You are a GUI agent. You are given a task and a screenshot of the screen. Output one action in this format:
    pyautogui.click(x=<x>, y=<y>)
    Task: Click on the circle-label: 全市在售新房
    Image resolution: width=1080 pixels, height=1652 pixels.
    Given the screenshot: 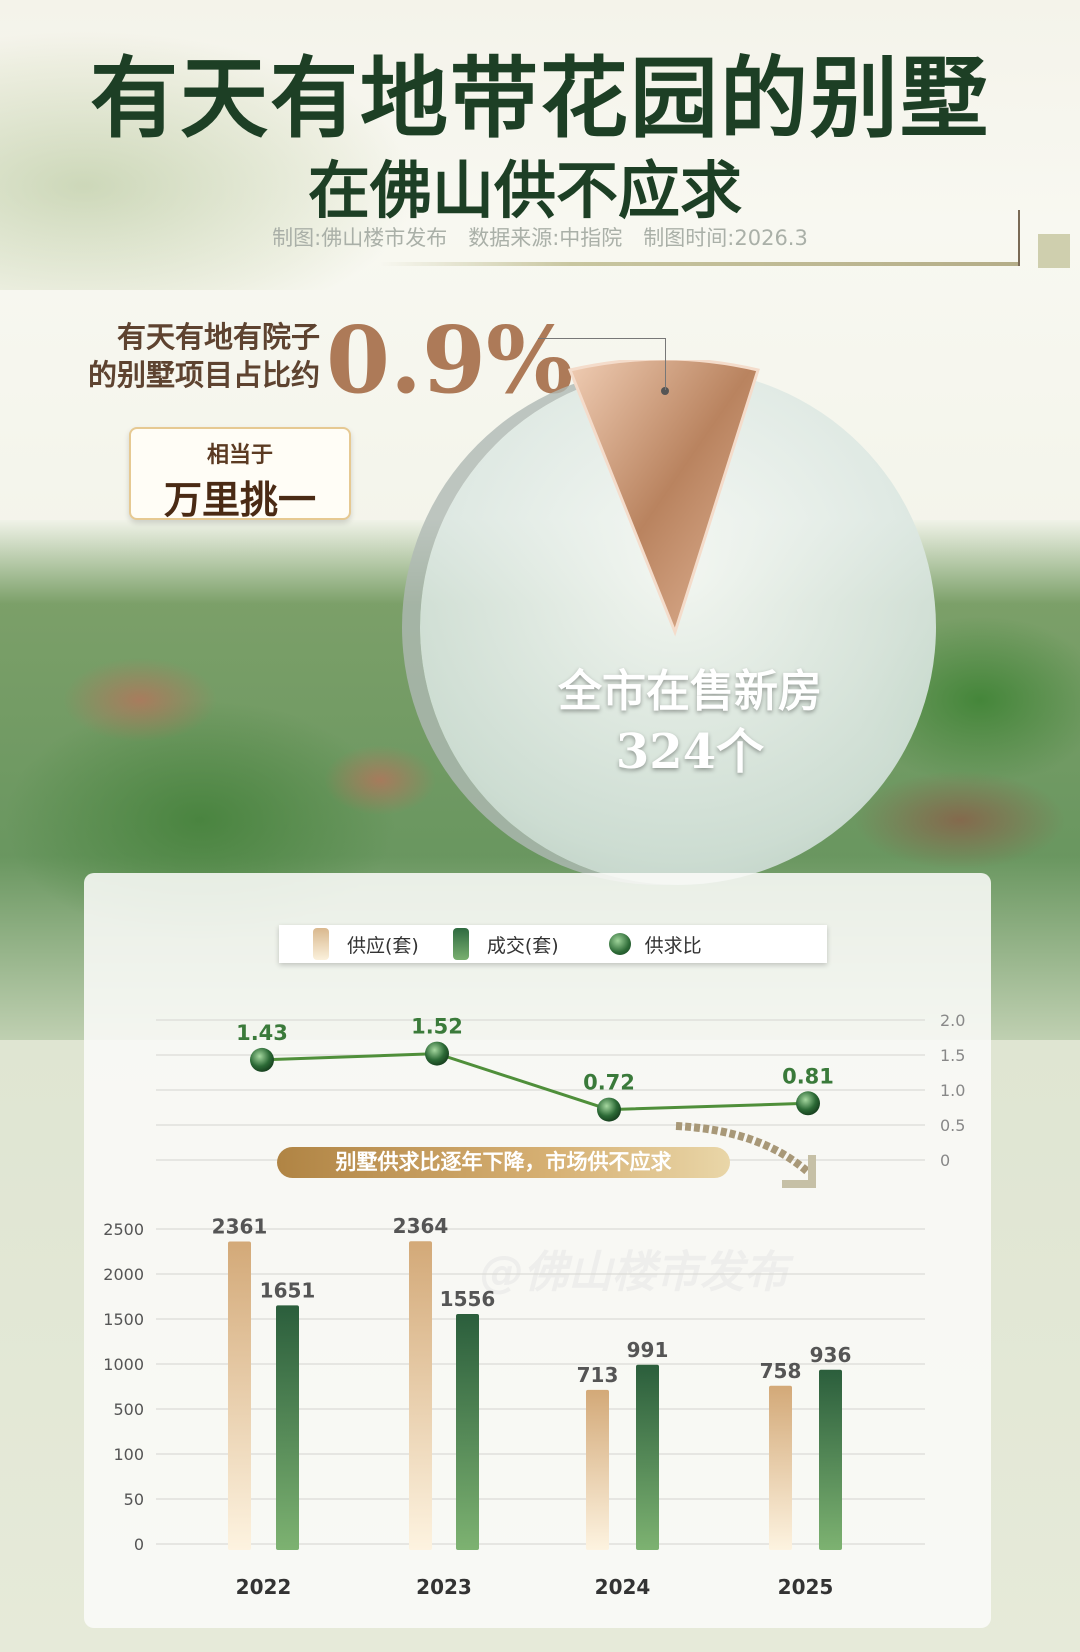 What is the action you would take?
    pyautogui.click(x=690, y=691)
    